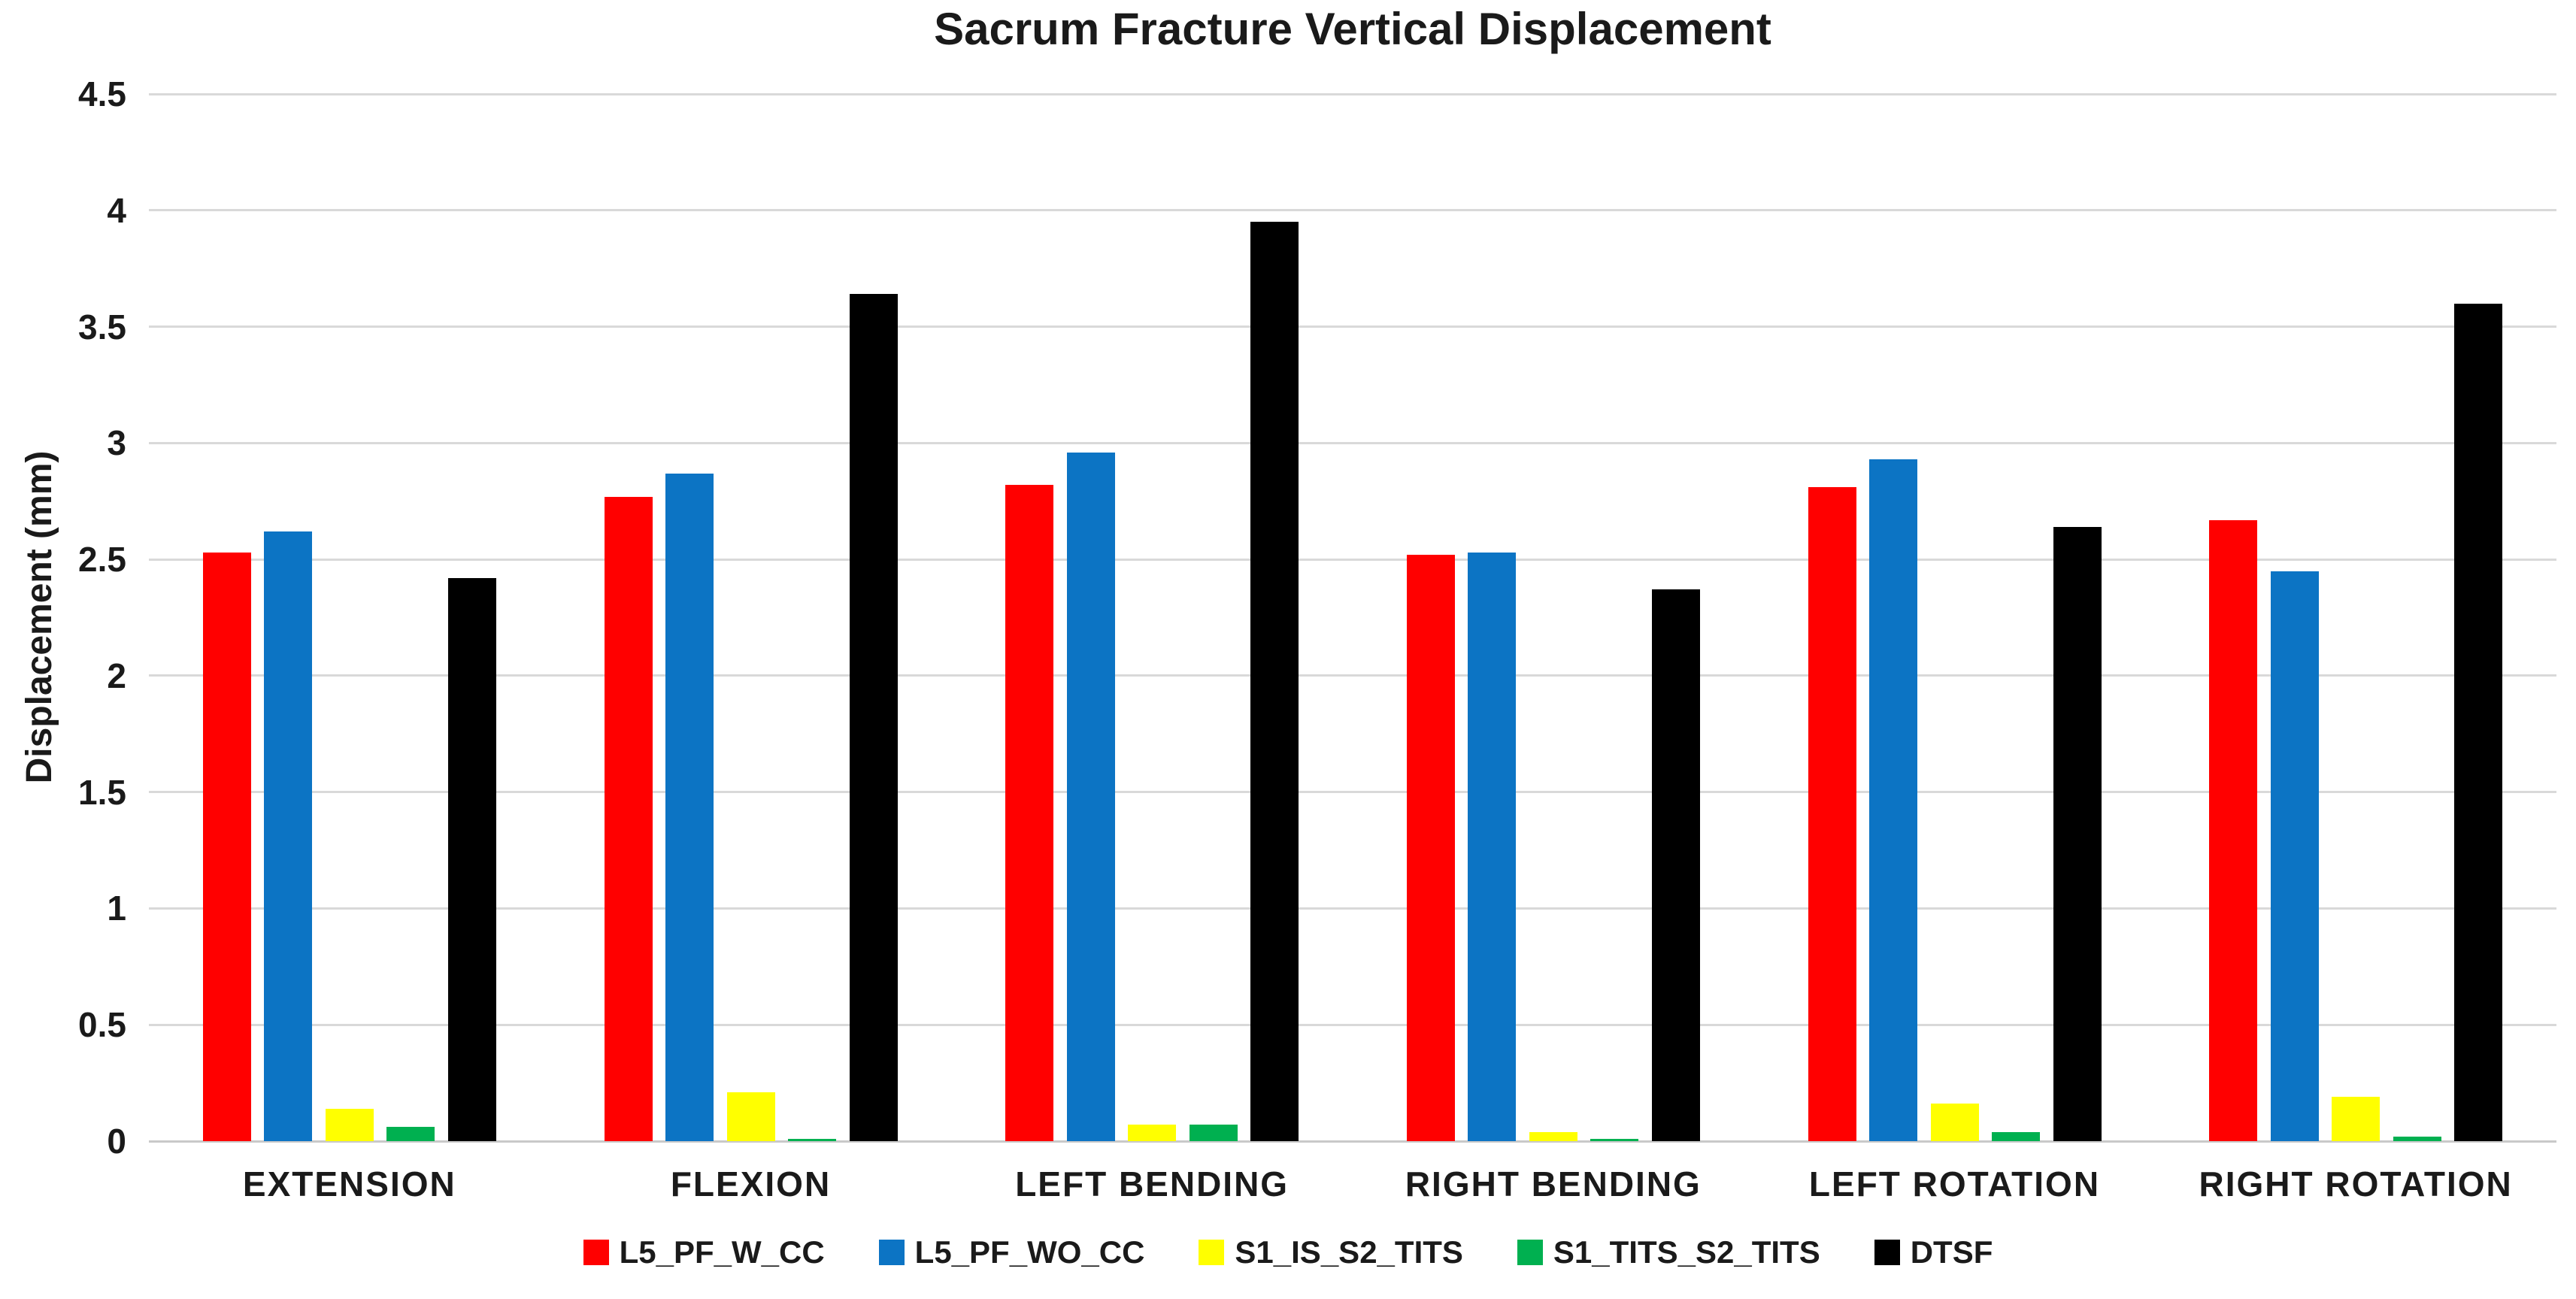 The height and width of the screenshot is (1299, 2576). Describe the element at coordinates (102, 94) in the screenshot. I see `y-axis-tick-label: 4.5` at that location.